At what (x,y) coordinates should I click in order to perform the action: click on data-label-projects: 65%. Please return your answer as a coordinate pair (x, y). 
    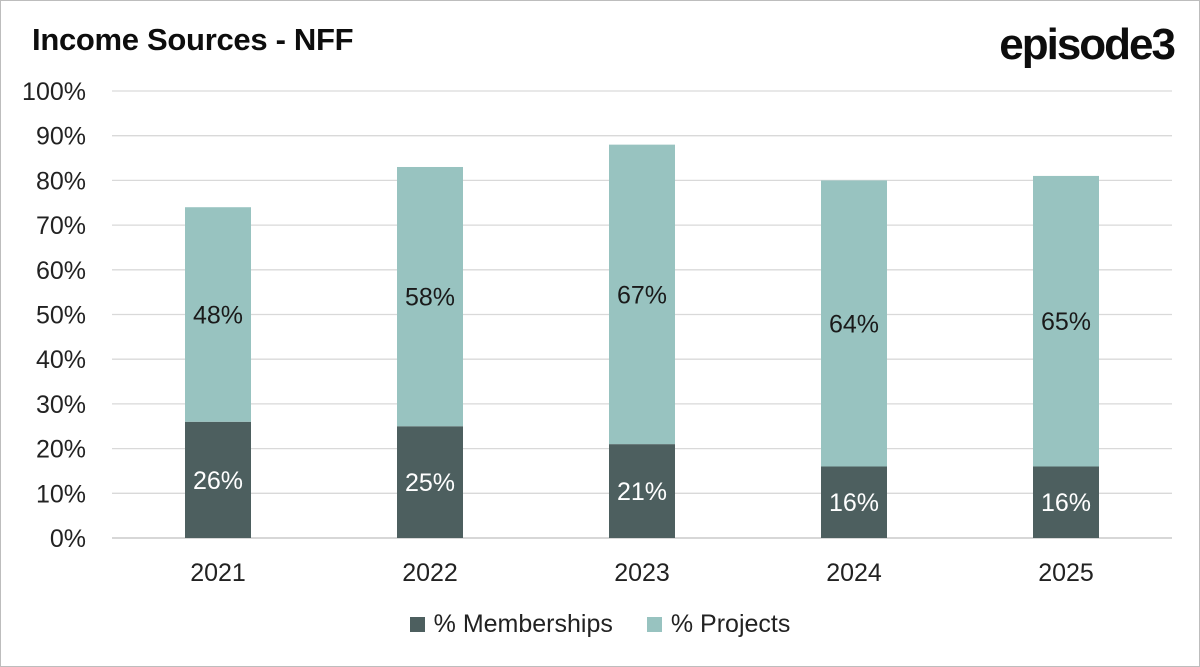
    Looking at the image, I should click on (1066, 322).